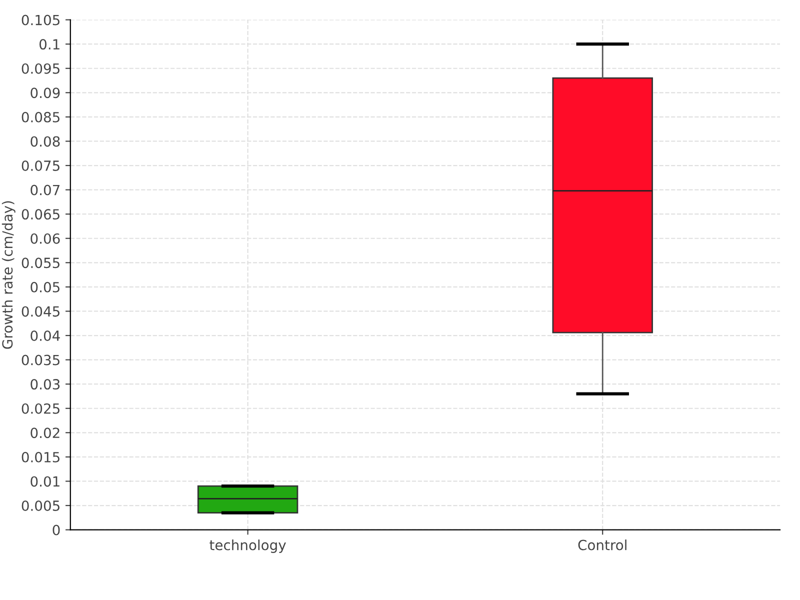  Describe the element at coordinates (50, 44) in the screenshot. I see `y-tick-label: 0.1` at that location.